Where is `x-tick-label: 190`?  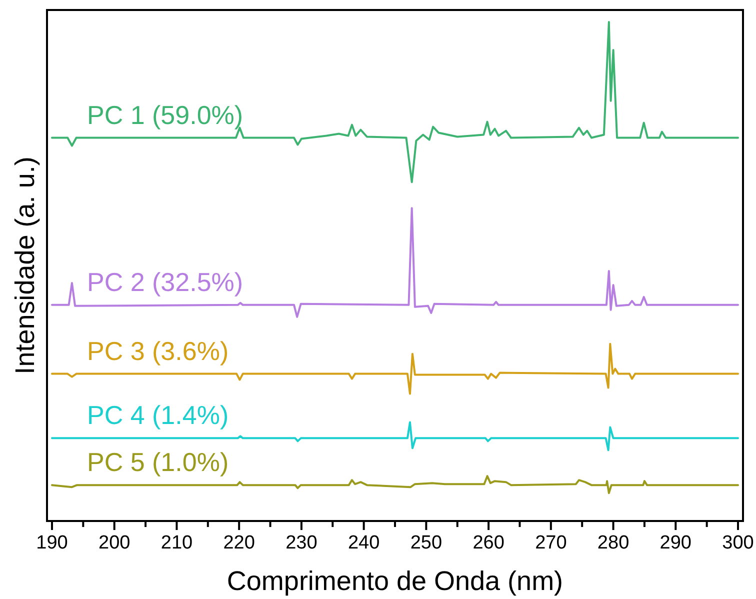
x-tick-label: 190 is located at coordinates (52, 543).